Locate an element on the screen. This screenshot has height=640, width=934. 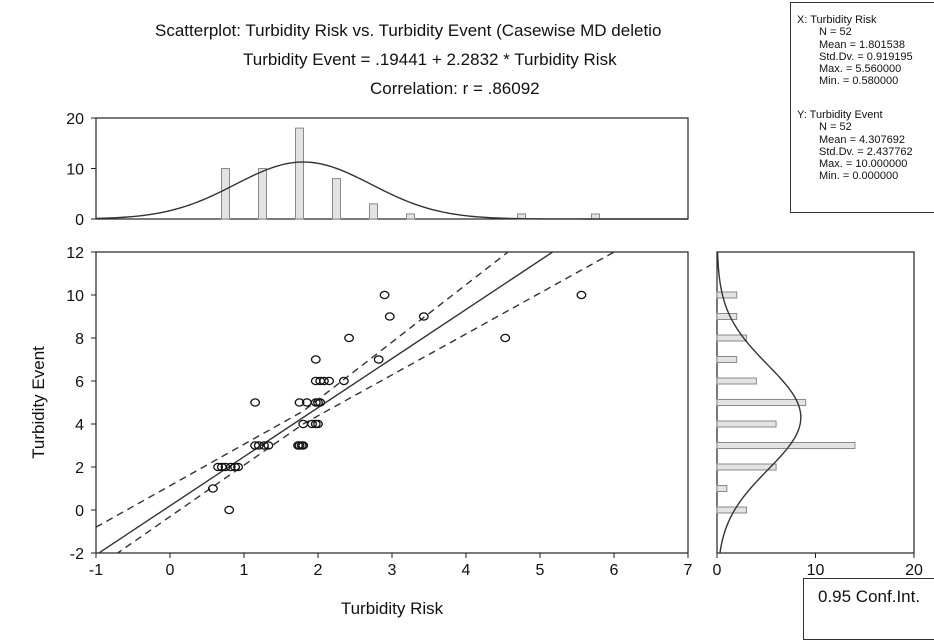
y-stat-mean: Mean = 4.307692 is located at coordinates (862, 139).